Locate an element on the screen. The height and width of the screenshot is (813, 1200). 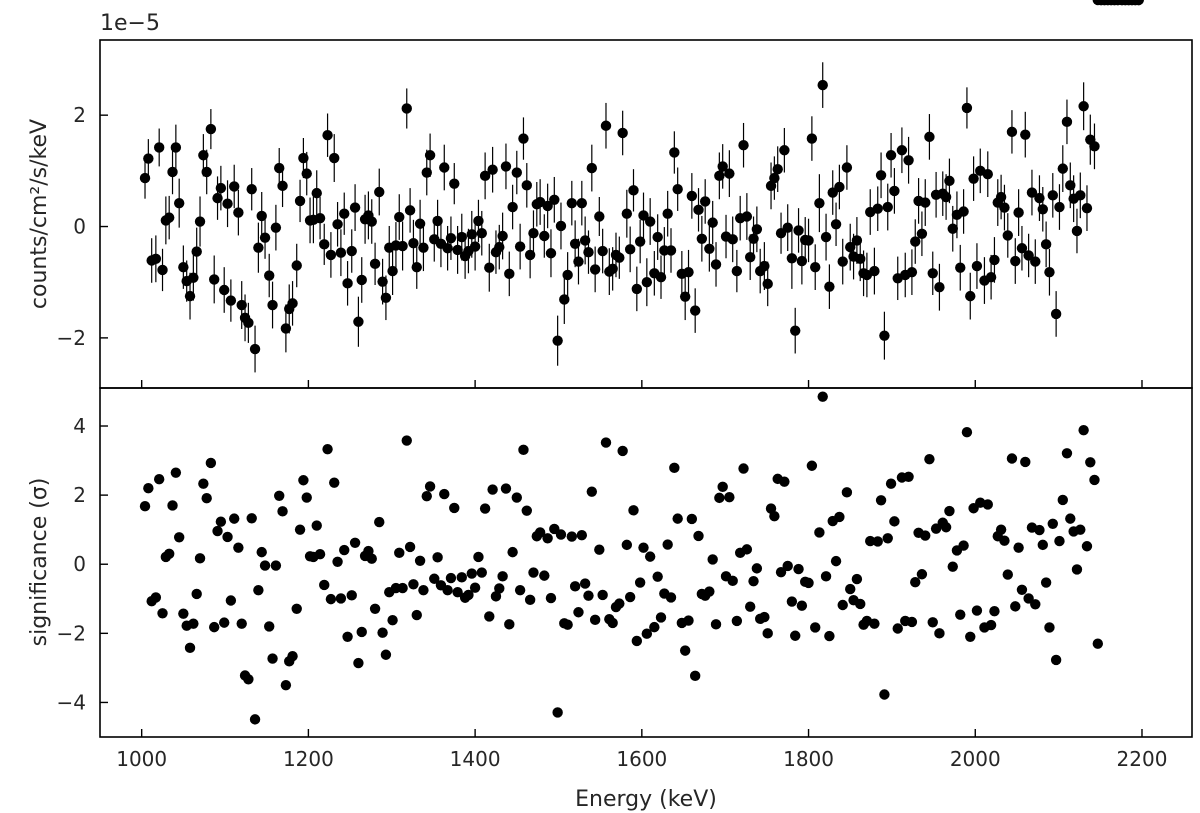
bottom-y-axis-label: significance (σ) is located at coordinates (39, 562).